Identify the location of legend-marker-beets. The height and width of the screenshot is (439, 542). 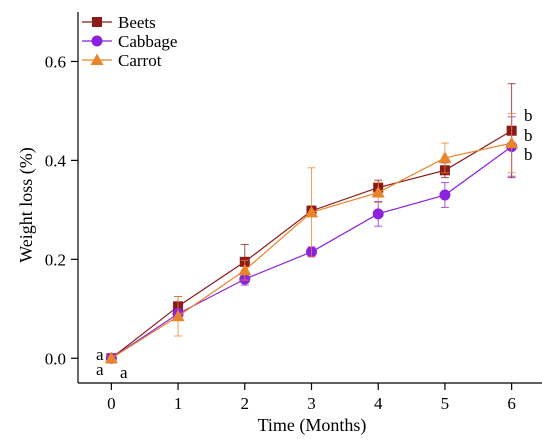
(97, 22).